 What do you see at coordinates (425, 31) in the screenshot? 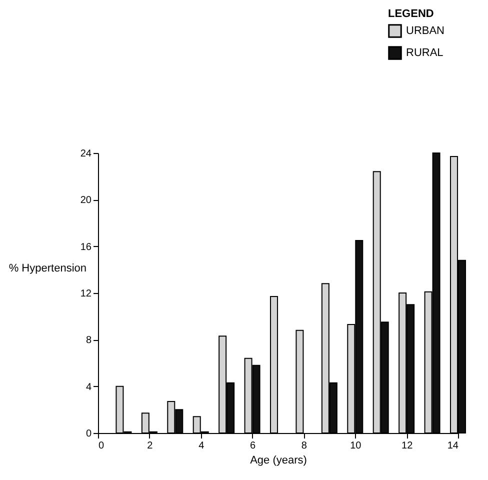
I see `legend-label: URBAN` at bounding box center [425, 31].